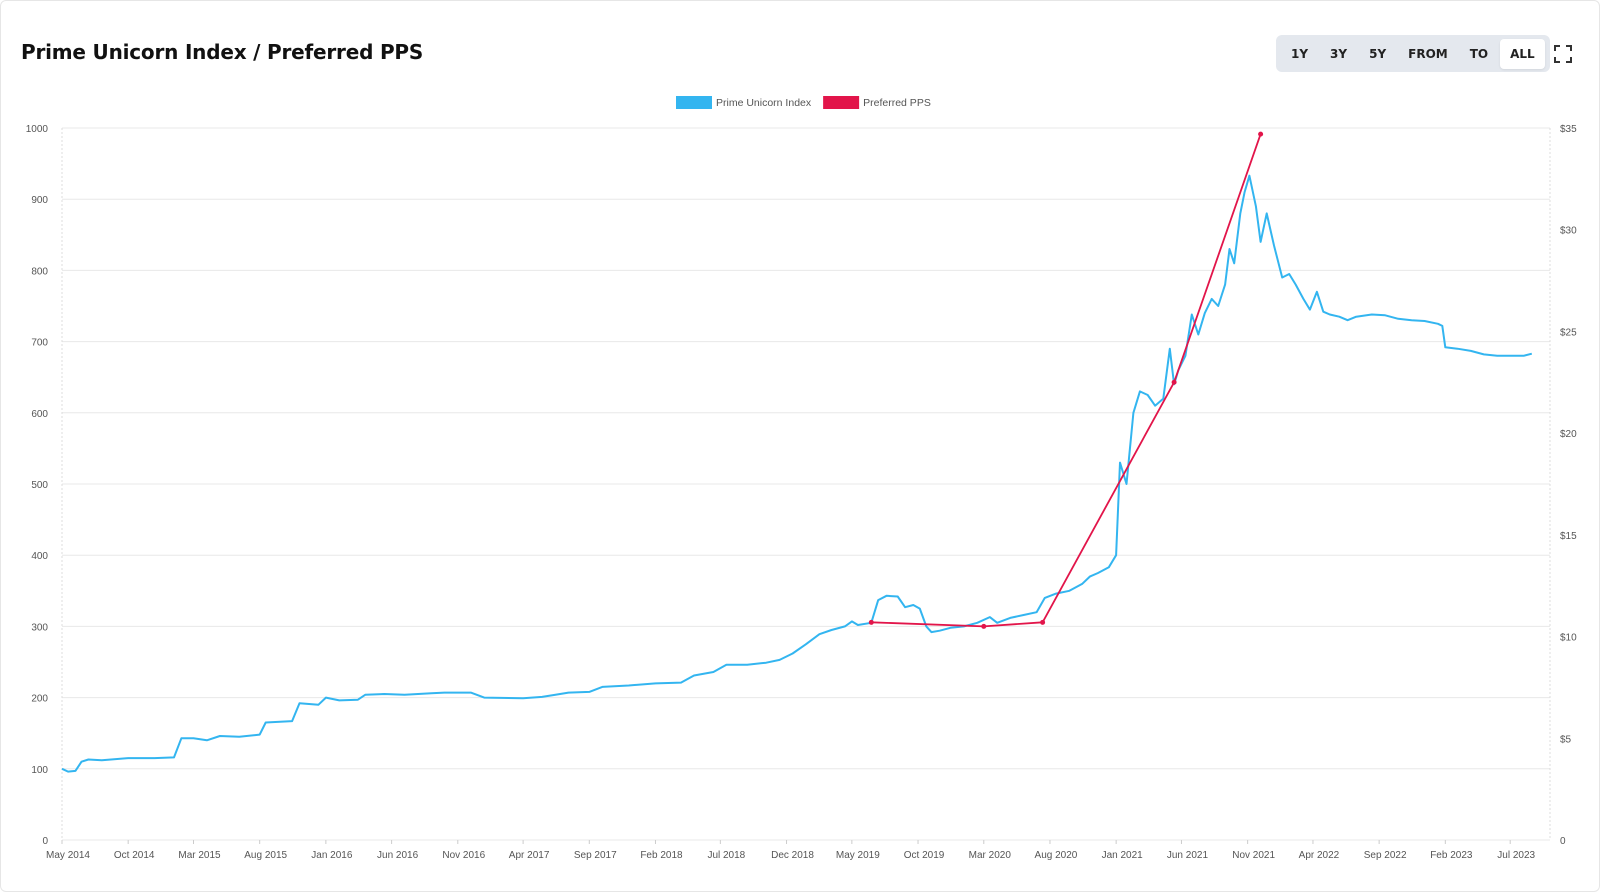  What do you see at coordinates (1479, 53) in the screenshot?
I see `range-to-button: TO` at bounding box center [1479, 53].